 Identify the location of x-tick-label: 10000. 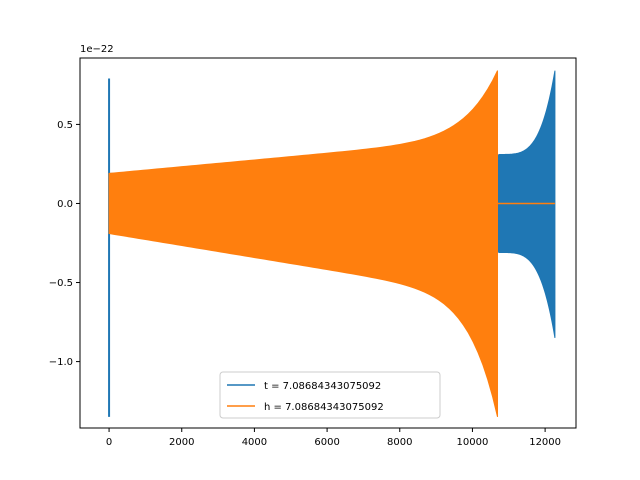
(473, 442).